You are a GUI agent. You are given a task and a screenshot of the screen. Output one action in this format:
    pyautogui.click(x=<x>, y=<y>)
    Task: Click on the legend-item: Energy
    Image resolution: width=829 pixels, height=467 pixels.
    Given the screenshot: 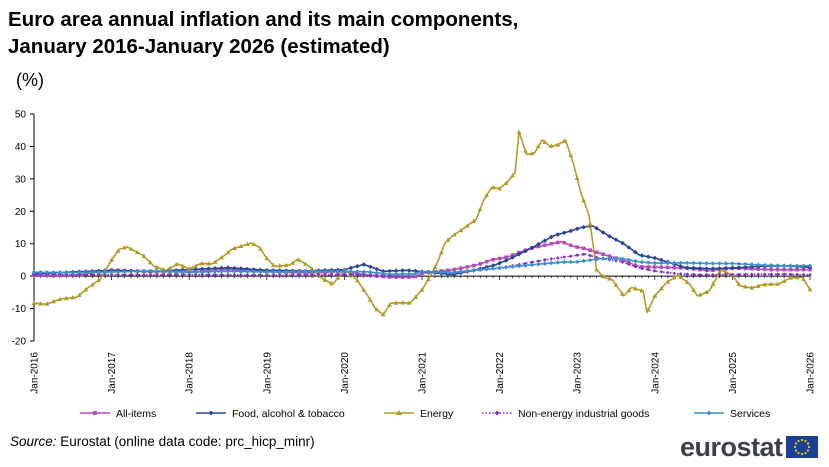 What is the action you would take?
    pyautogui.click(x=419, y=414)
    